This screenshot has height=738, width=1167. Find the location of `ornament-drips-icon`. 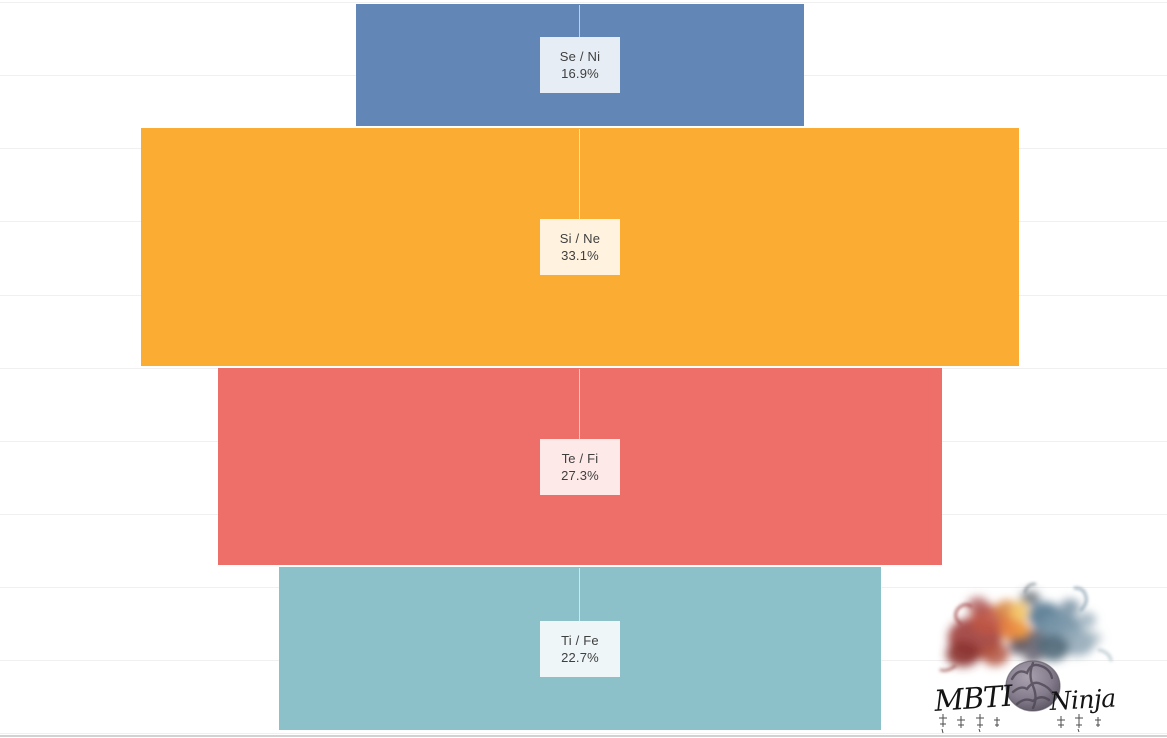

ornament-drips-icon is located at coordinates (1020, 724).